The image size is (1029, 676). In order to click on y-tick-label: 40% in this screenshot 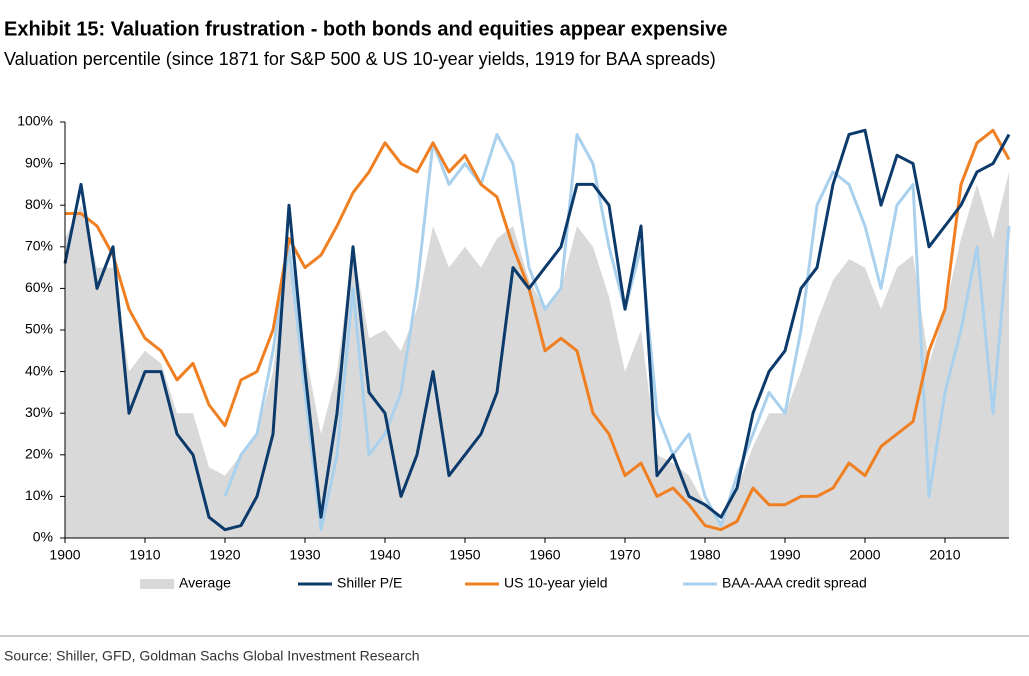, I will do `click(39, 370)`.